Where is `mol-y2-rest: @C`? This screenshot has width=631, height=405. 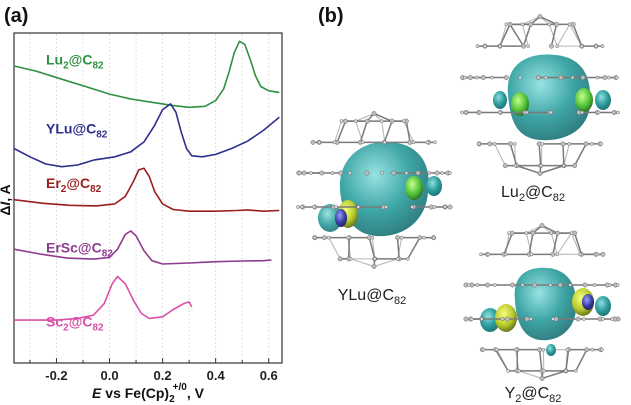 mol-y2-rest: @C is located at coordinates (535, 393).